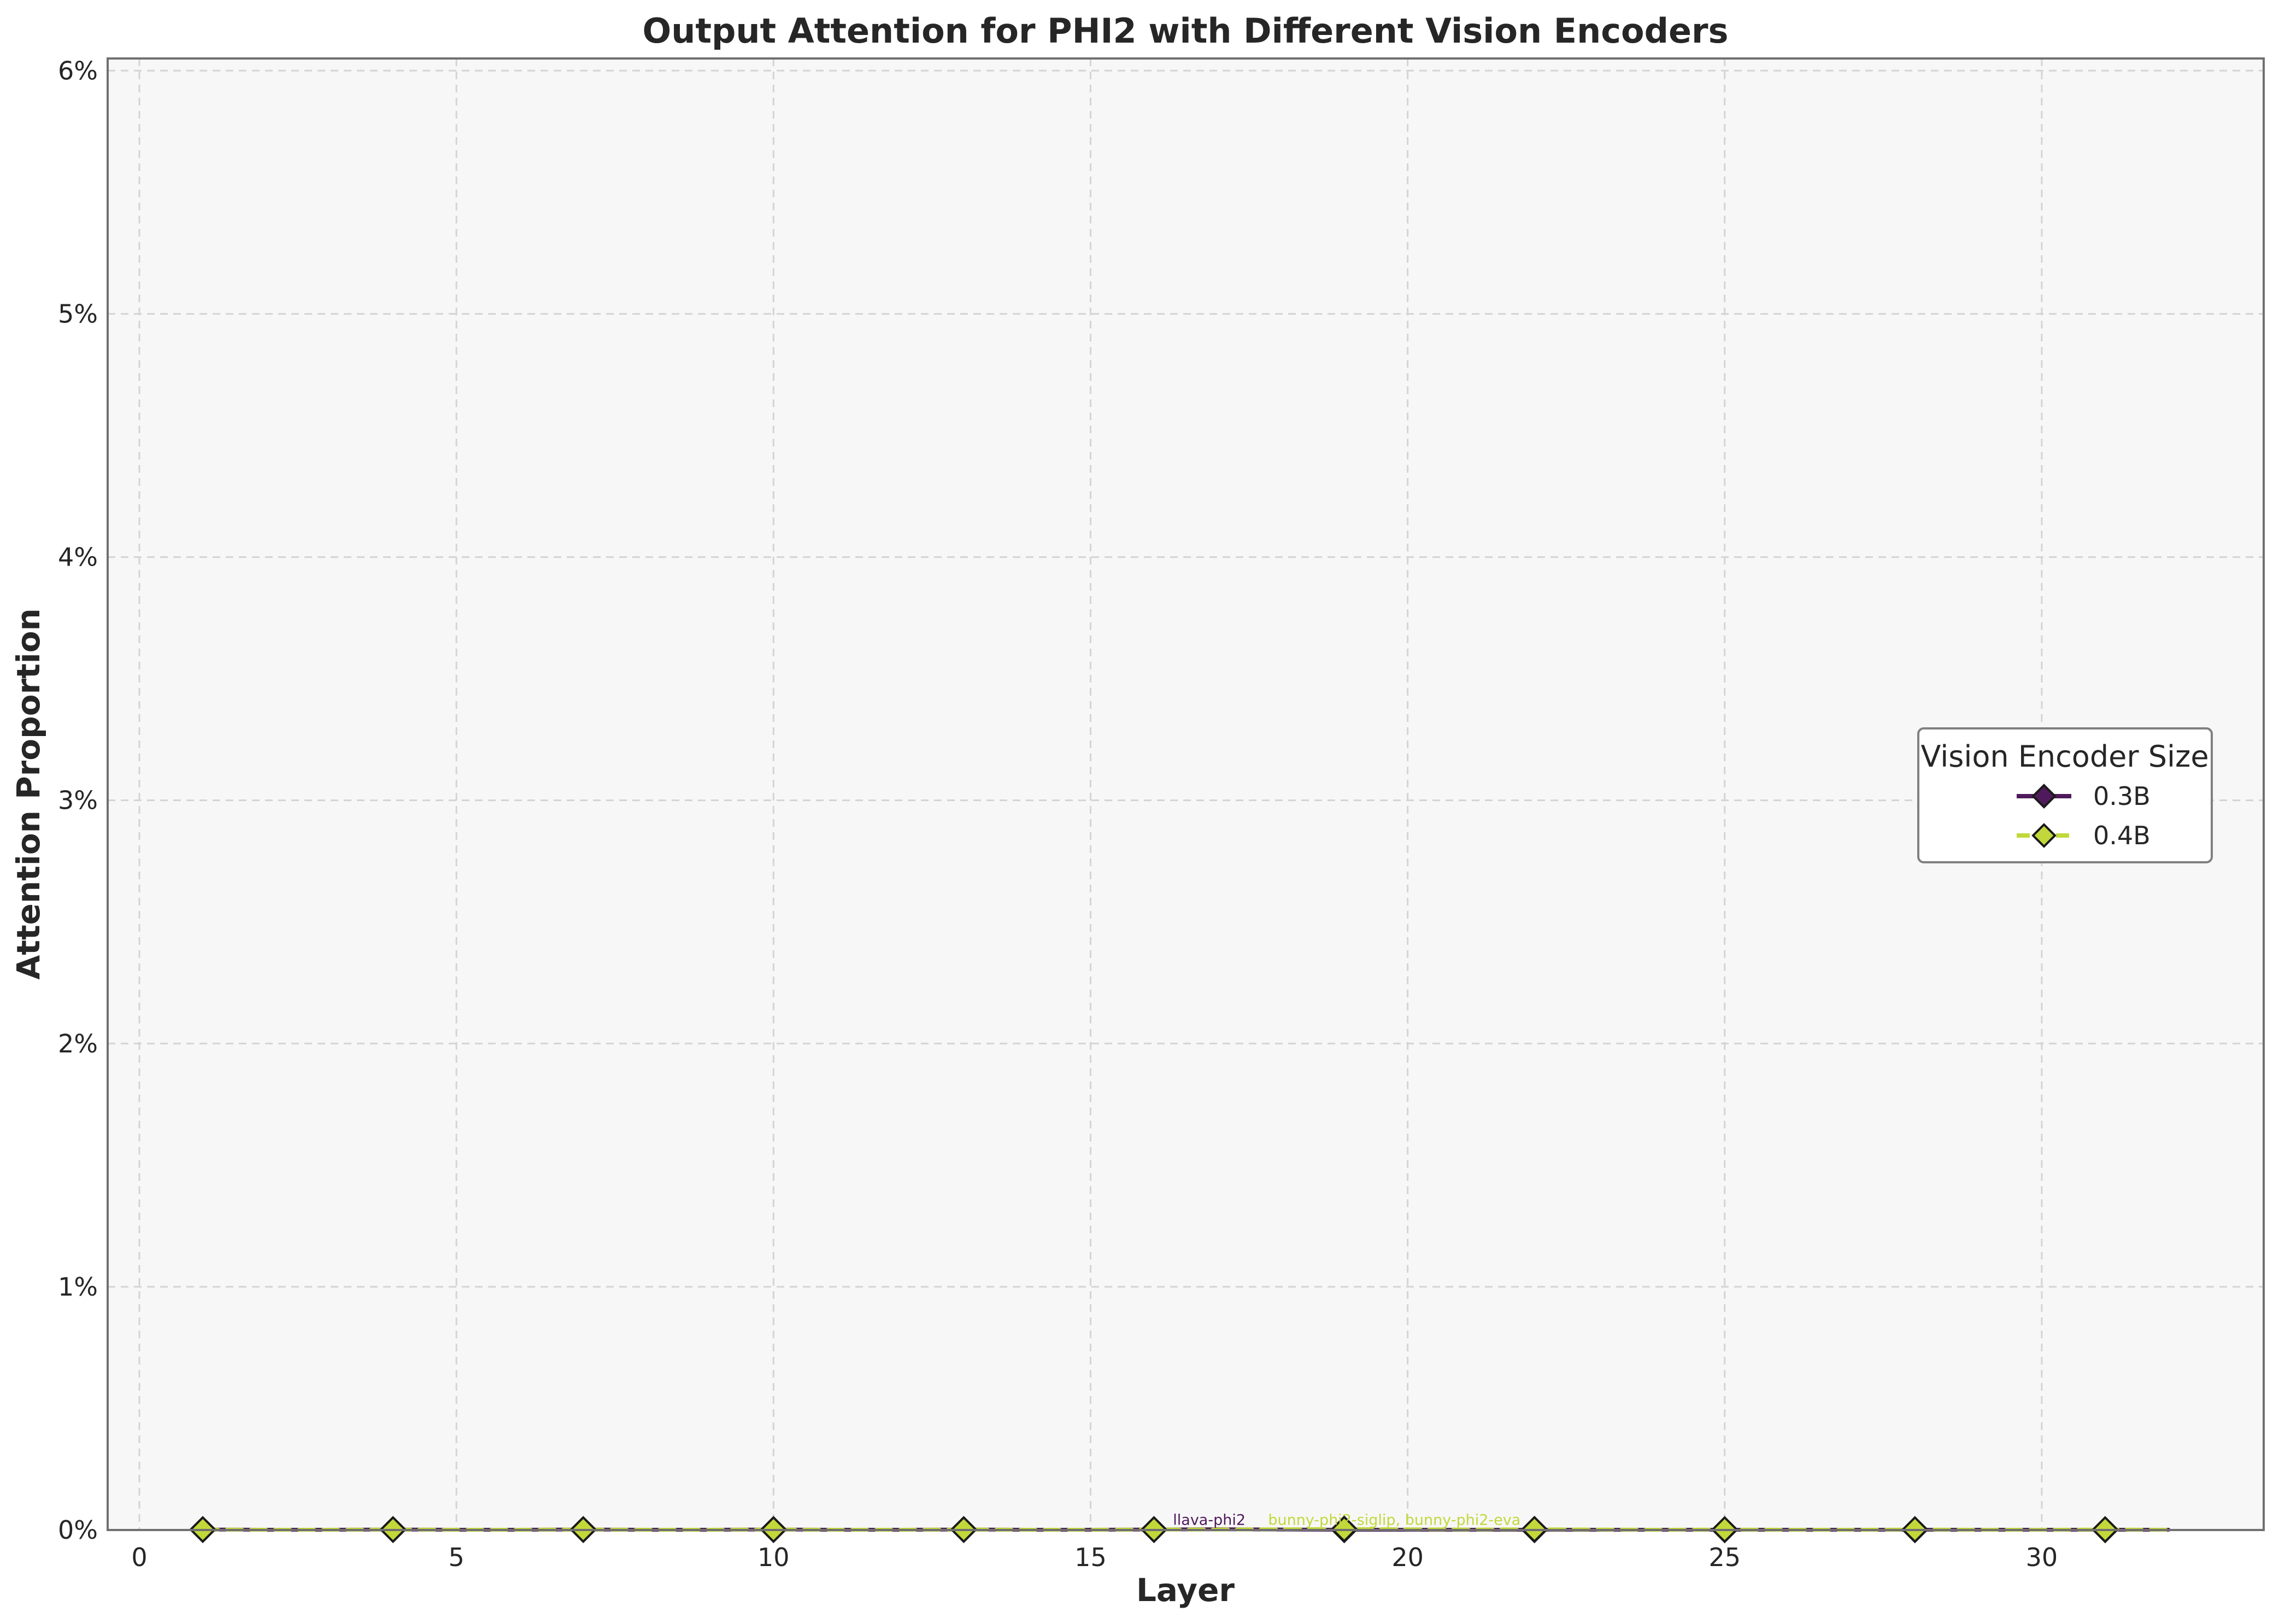  What do you see at coordinates (2064, 756) in the screenshot?
I see `legend-title: Vision Encoder Size` at bounding box center [2064, 756].